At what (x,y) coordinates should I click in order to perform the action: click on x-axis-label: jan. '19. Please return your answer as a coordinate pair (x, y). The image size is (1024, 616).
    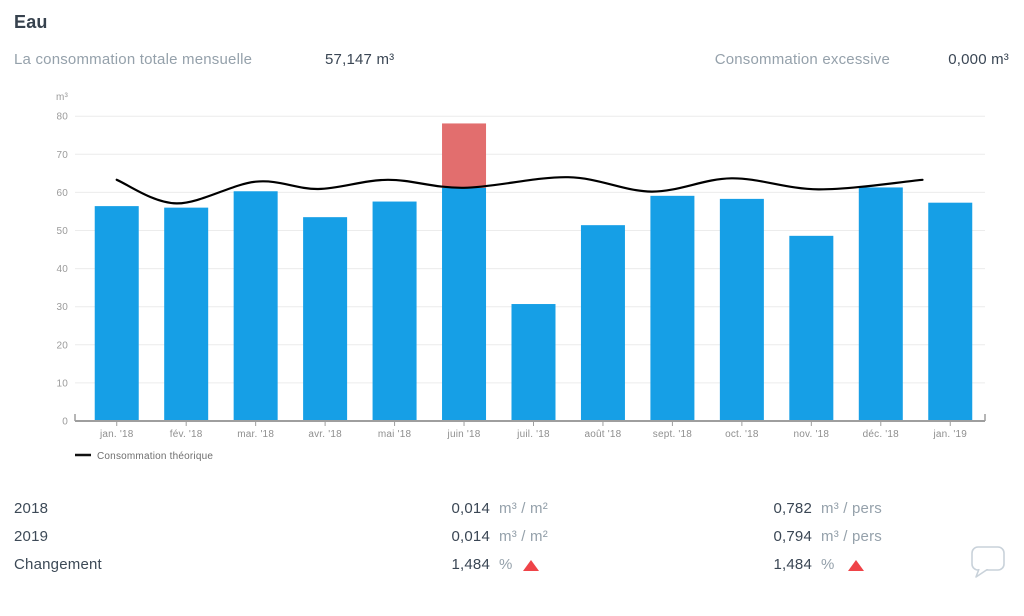
    Looking at the image, I should click on (949, 434).